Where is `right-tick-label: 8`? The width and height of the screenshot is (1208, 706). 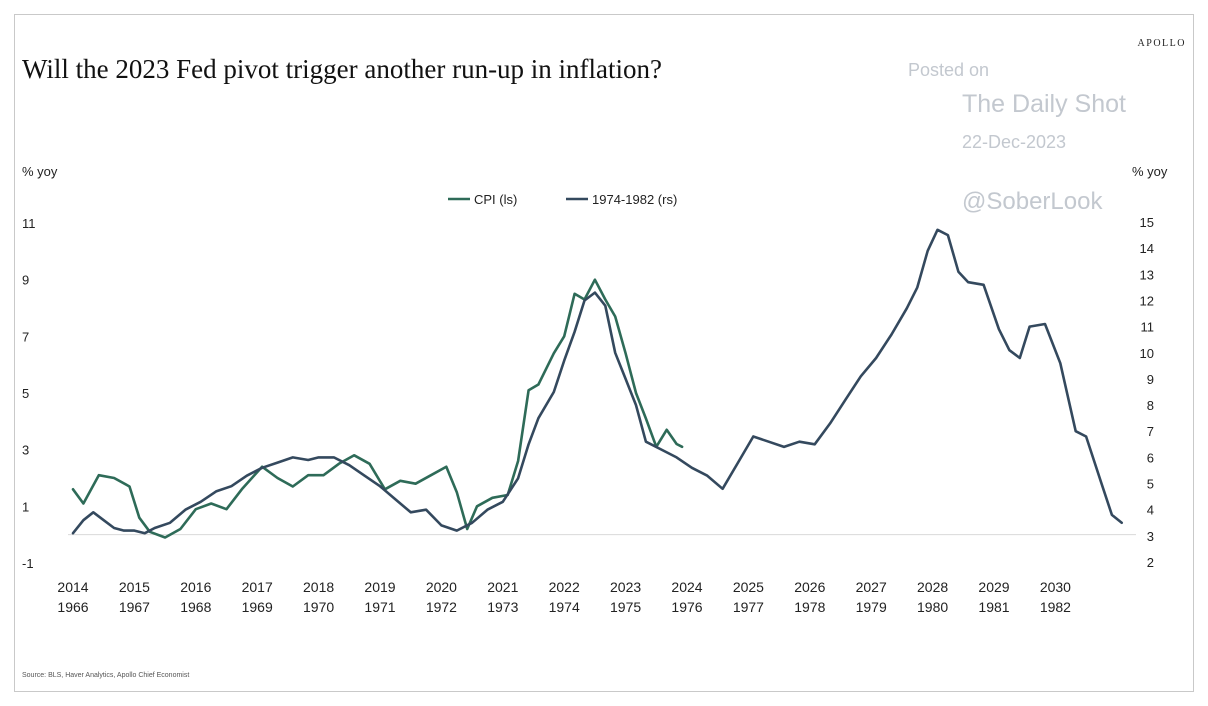 right-tick-label: 8 is located at coordinates (1150, 405).